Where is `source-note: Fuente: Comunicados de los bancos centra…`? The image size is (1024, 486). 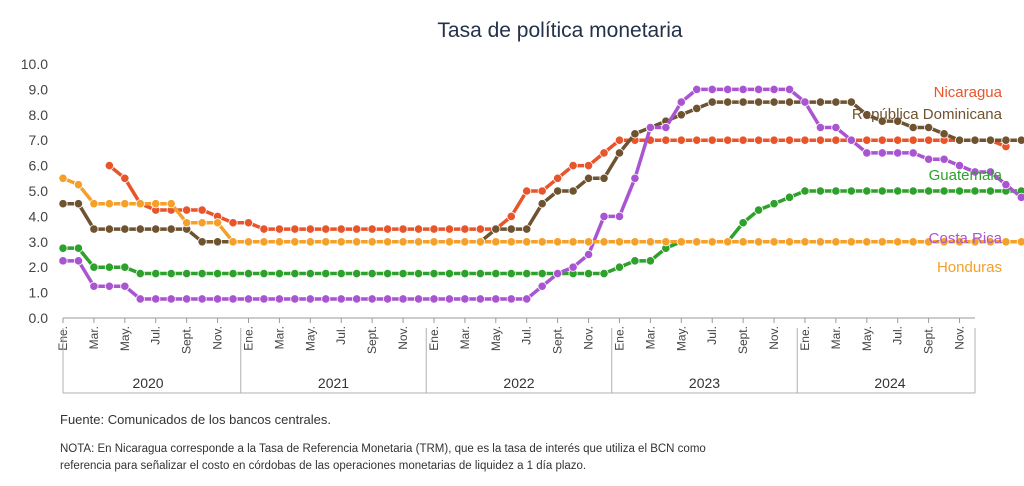 source-note: Fuente: Comunicados de los bancos centra… is located at coordinates (195, 419).